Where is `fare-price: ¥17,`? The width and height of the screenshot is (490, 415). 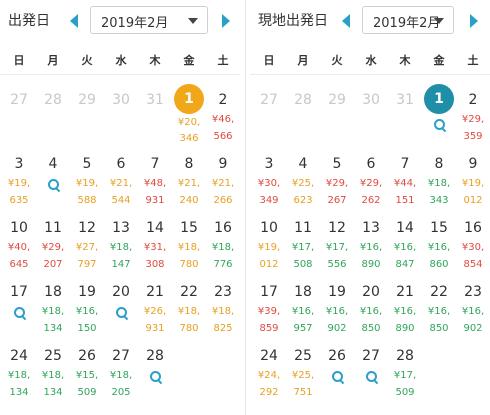
fare-price: ¥17, is located at coordinates (337, 247).